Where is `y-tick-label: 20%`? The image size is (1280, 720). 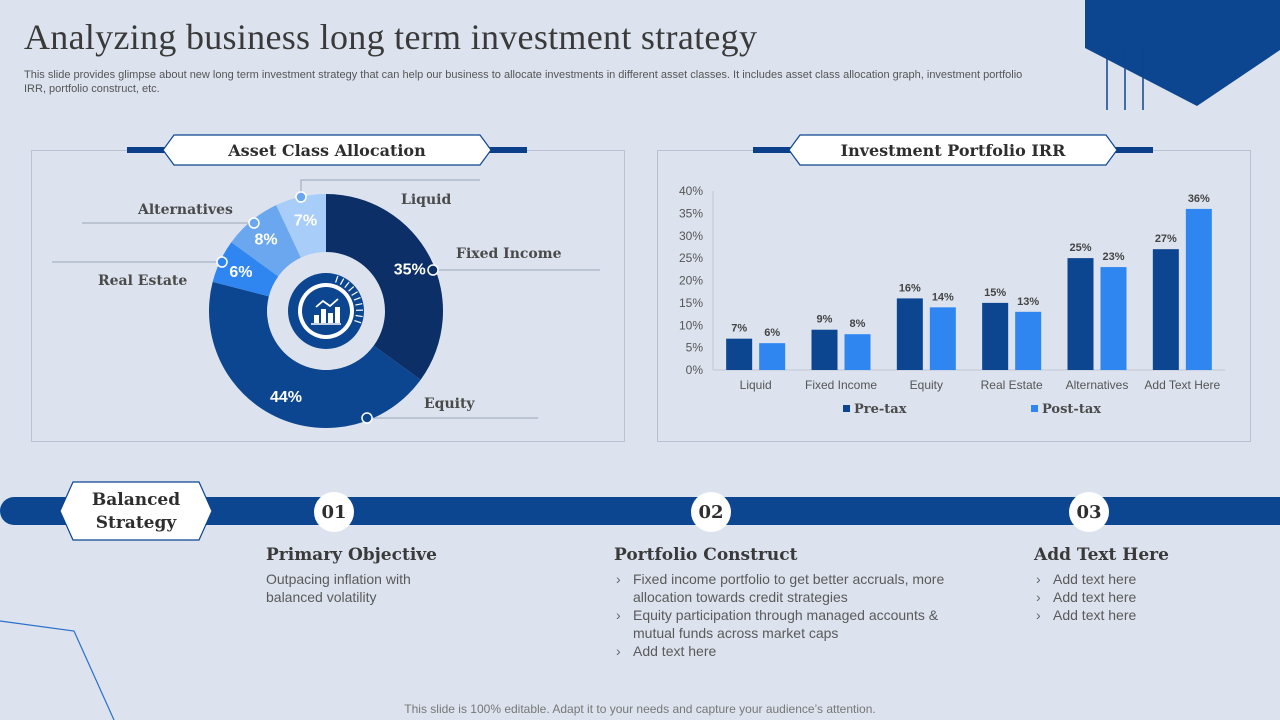
y-tick-label: 20% is located at coordinates (691, 281).